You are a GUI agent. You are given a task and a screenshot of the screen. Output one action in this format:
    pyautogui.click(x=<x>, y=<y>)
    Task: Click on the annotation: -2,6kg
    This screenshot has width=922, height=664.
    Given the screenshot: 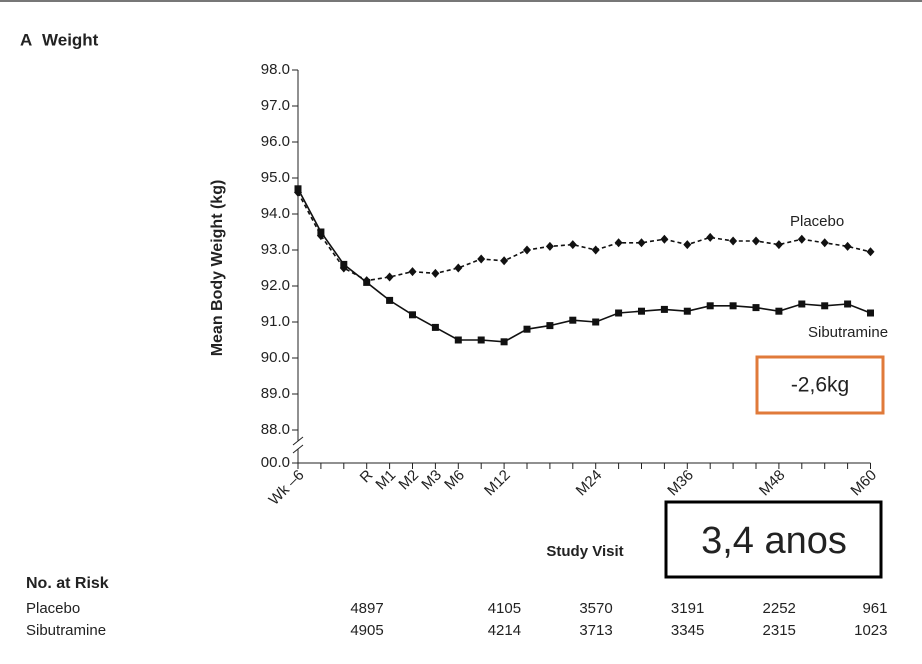 What is the action you would take?
    pyautogui.click(x=820, y=385)
    